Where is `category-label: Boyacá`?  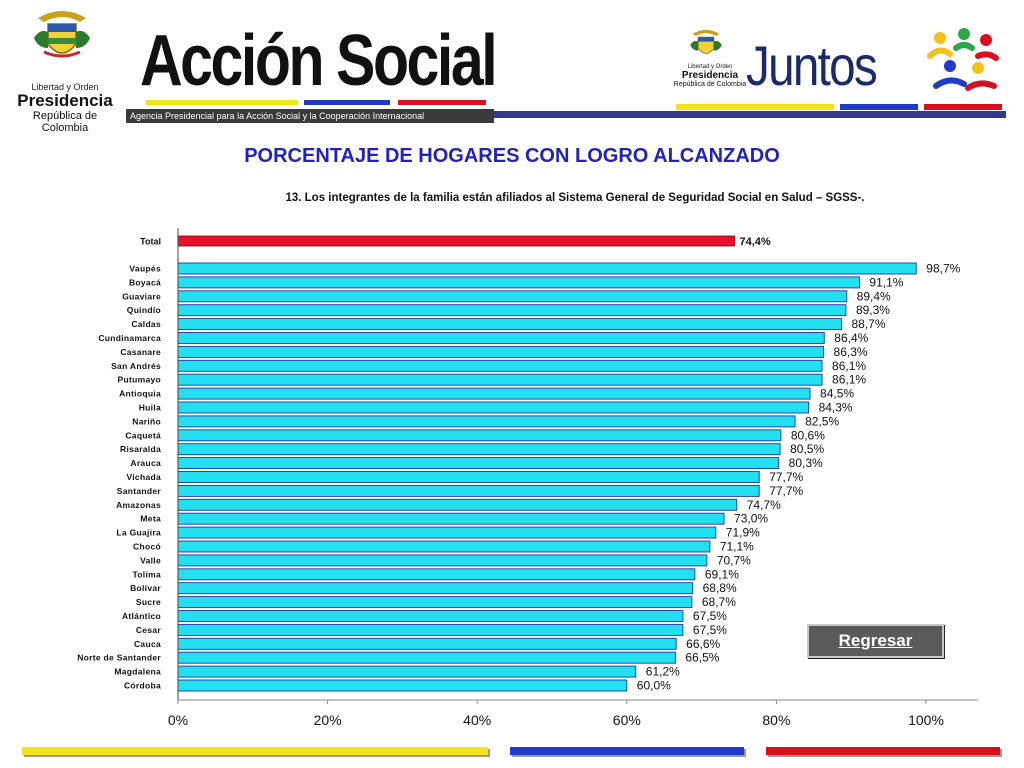
category-label: Boyacá is located at coordinates (145, 282).